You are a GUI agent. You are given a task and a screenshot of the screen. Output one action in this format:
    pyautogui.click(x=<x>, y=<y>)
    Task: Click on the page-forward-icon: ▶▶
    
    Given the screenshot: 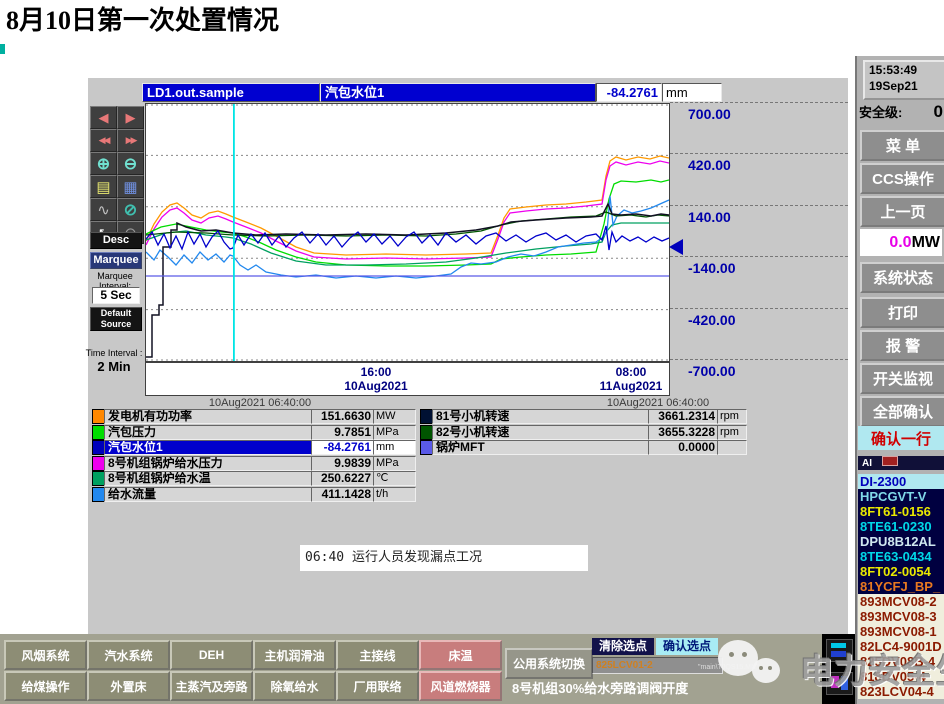 What is the action you would take?
    pyautogui.click(x=130, y=140)
    